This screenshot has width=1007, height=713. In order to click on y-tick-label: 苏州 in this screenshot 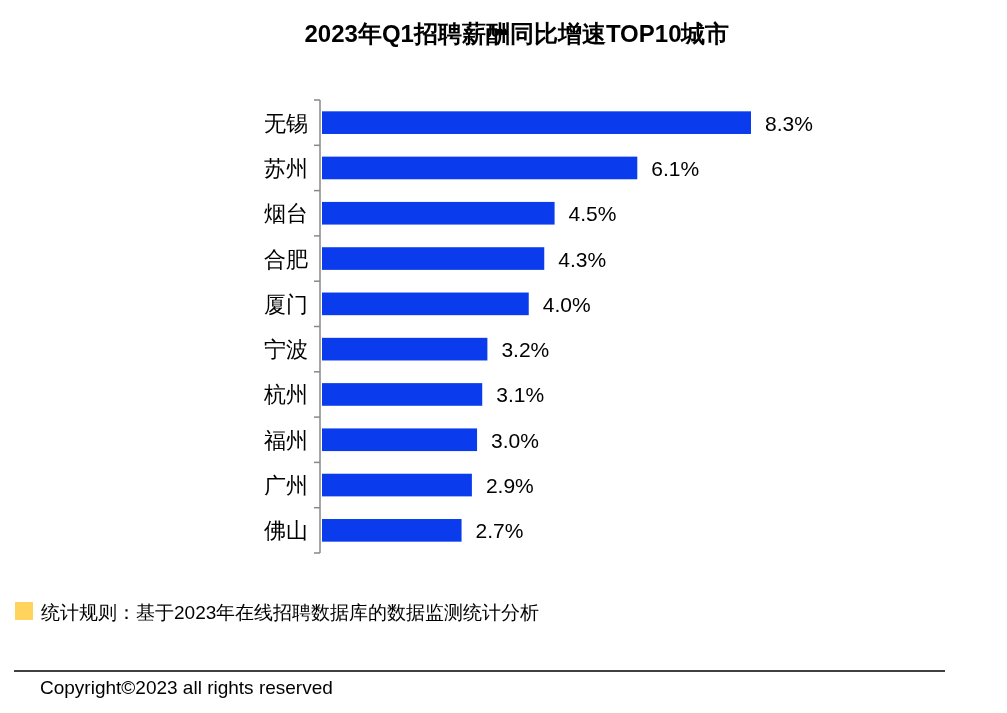, I will do `click(286, 168)`.